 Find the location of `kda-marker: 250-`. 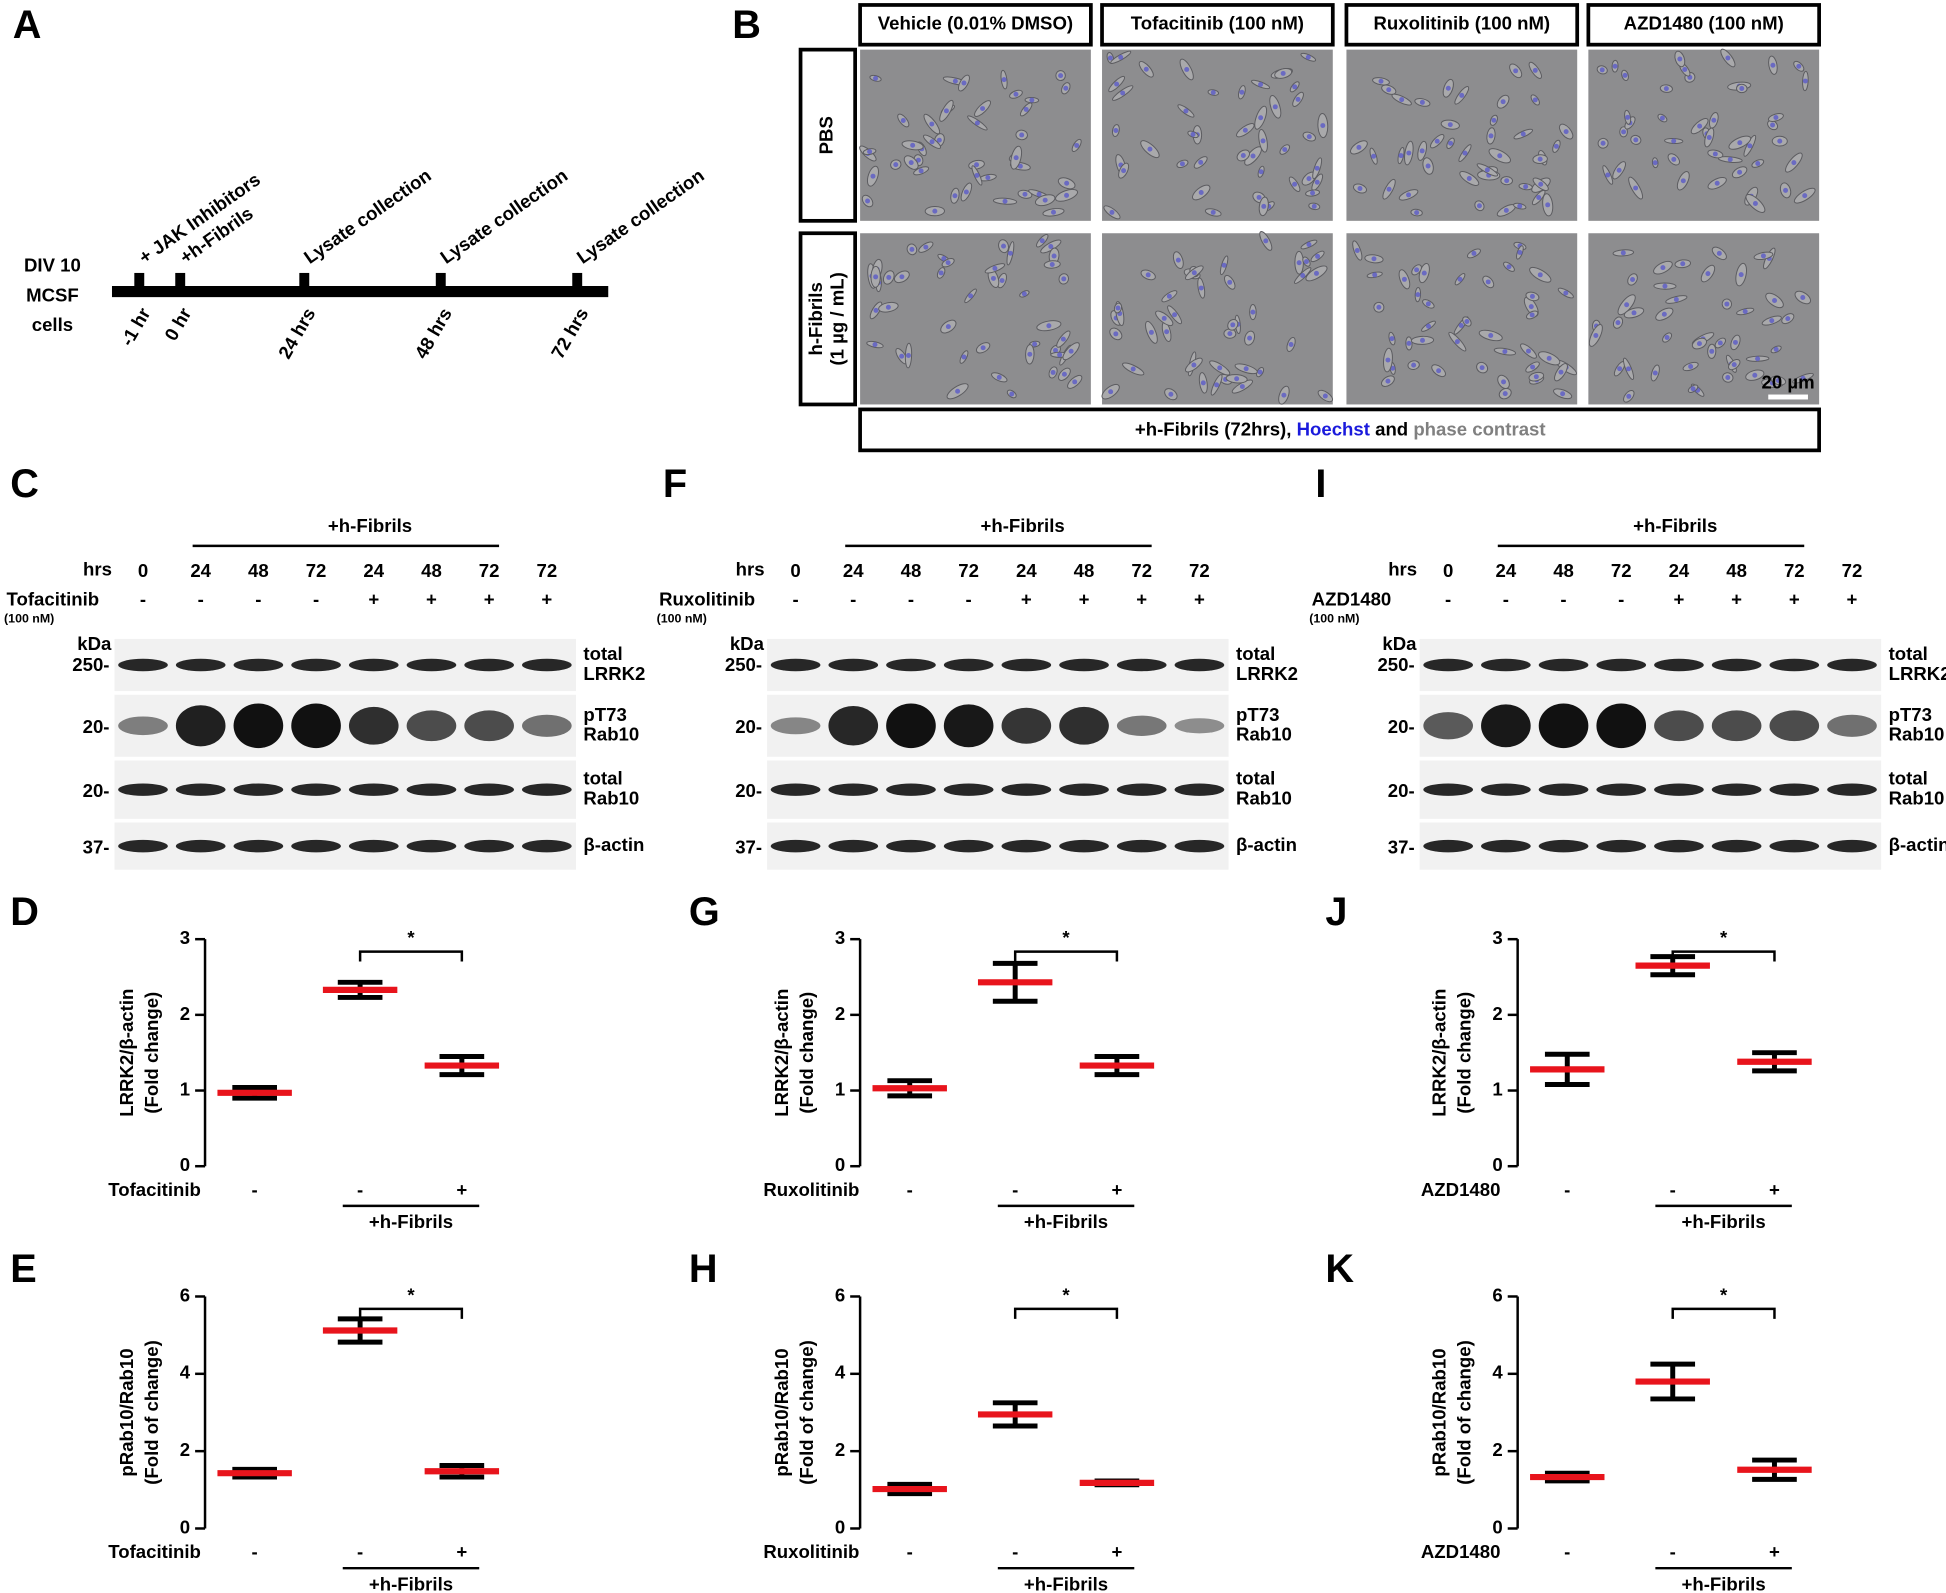

kda-marker: 250- is located at coordinates (1395, 664).